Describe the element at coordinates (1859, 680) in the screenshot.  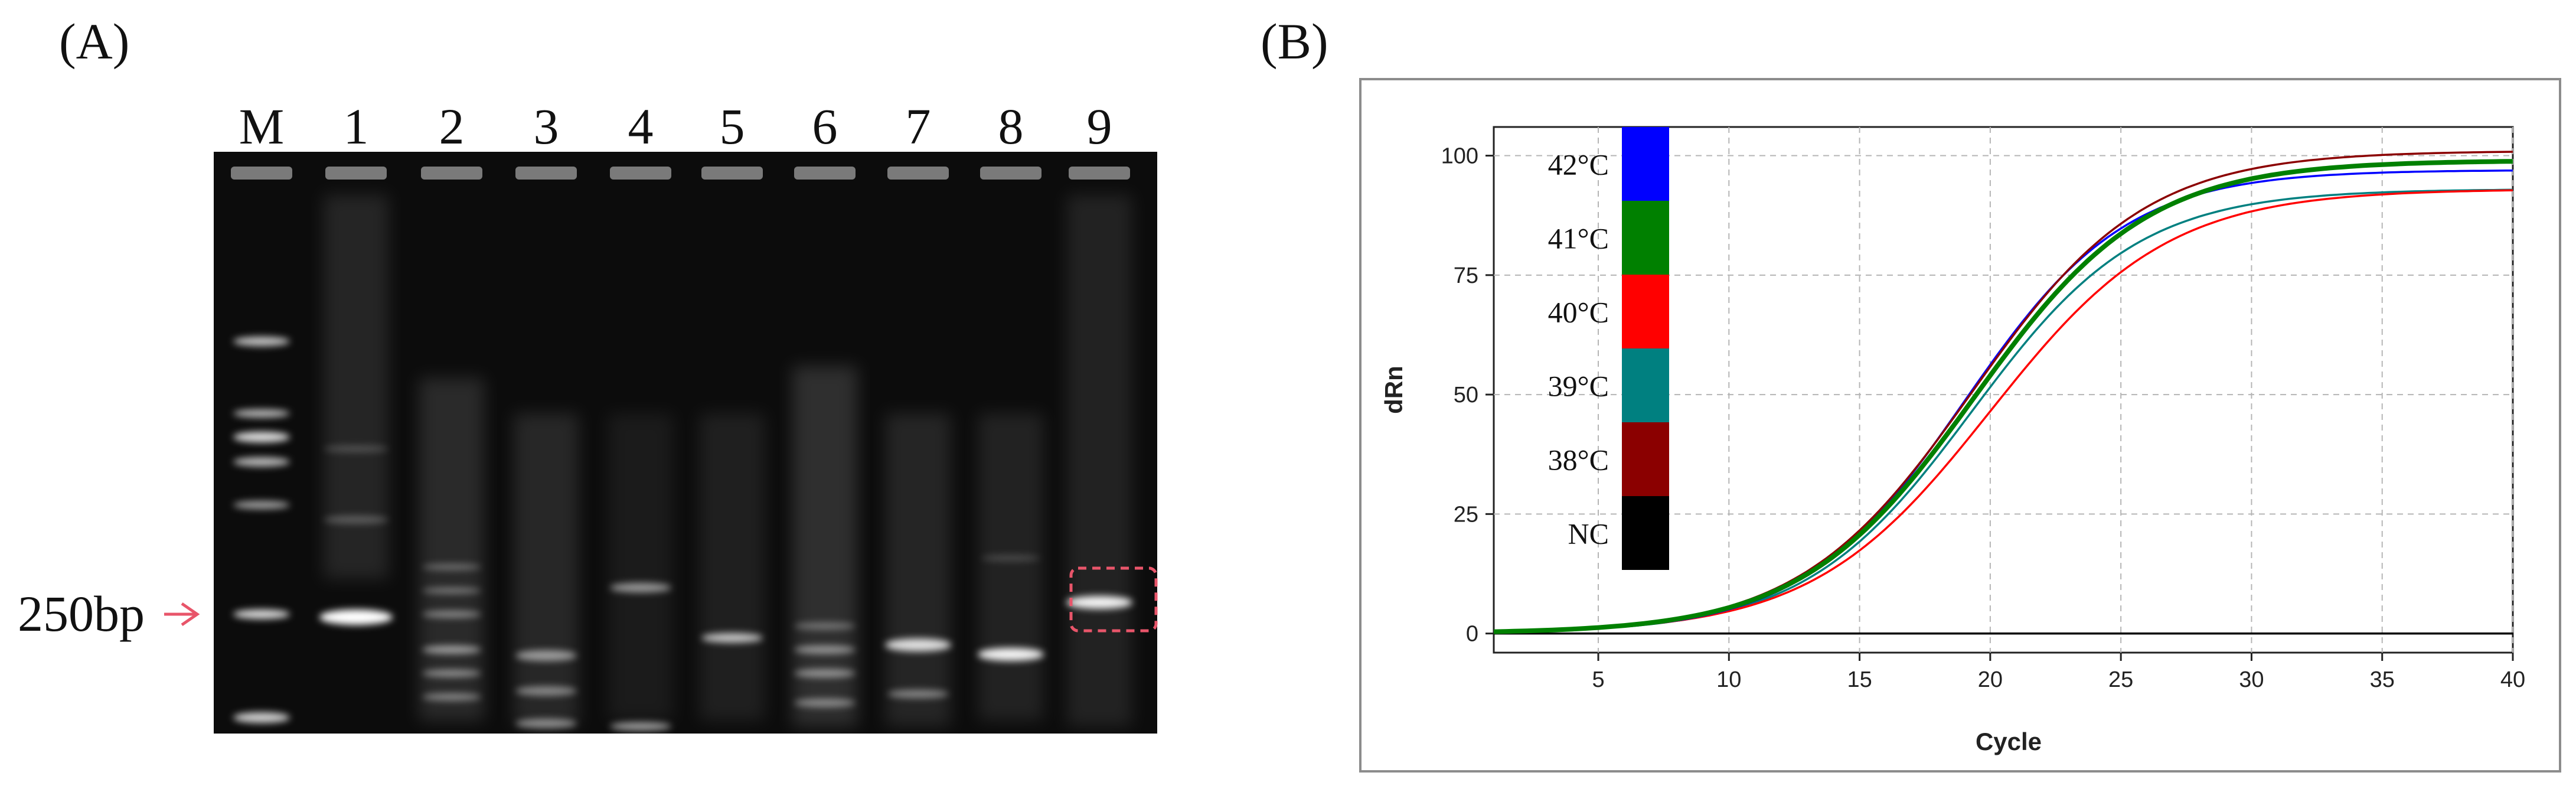
I see `x-tick-label: 15` at that location.